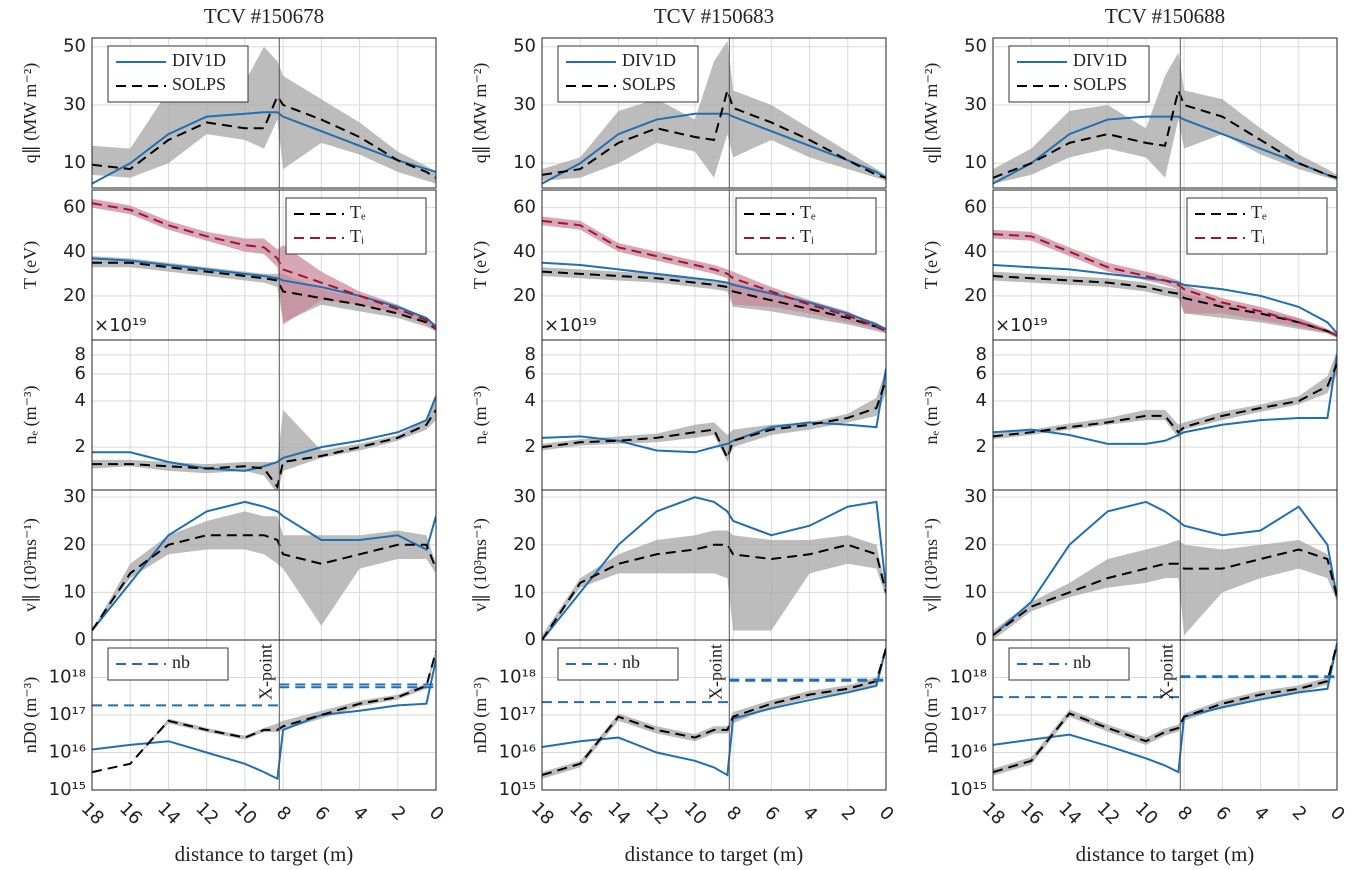 The image size is (1367, 870). Describe the element at coordinates (714, 16) in the screenshot. I see `chart-title: TCV #150683` at that location.